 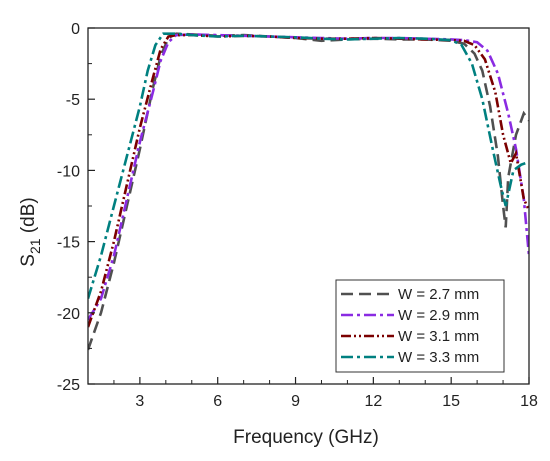 I want to click on y-tick-label: -5, so click(x=73, y=100).